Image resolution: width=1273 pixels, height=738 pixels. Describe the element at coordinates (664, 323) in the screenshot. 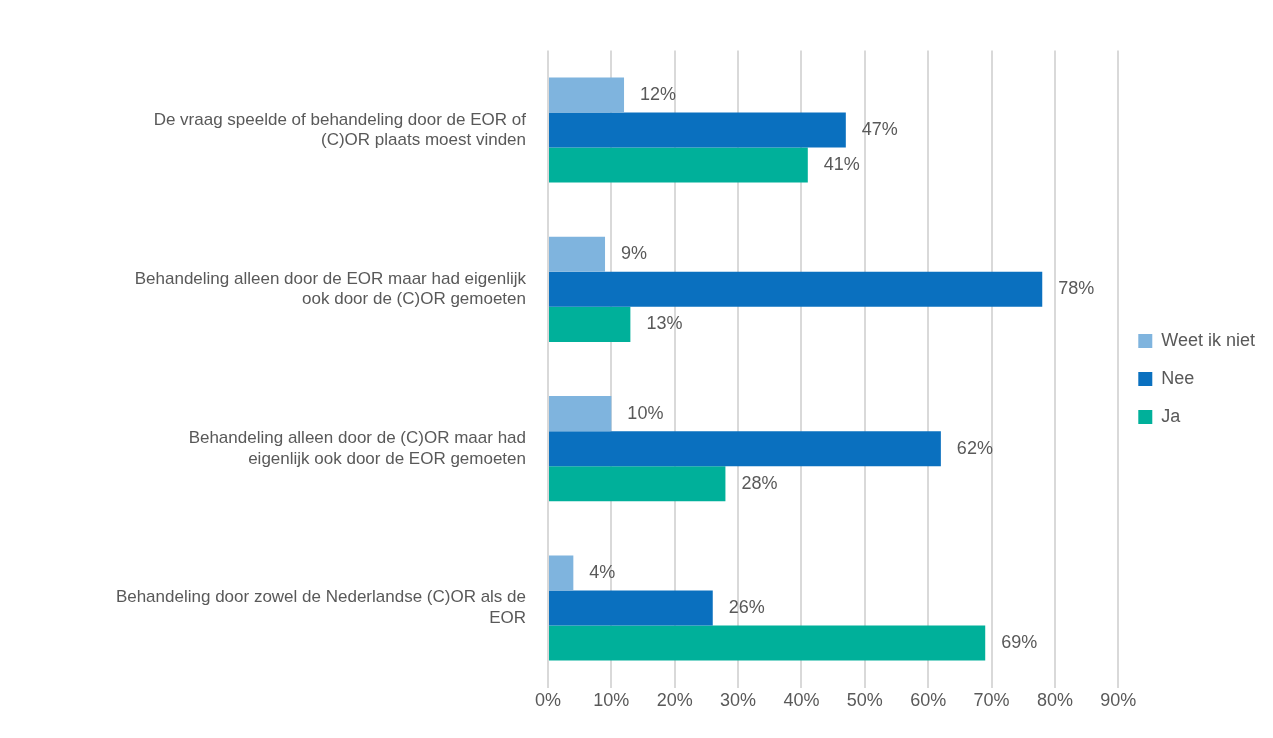

I see `data-label: 13%` at that location.